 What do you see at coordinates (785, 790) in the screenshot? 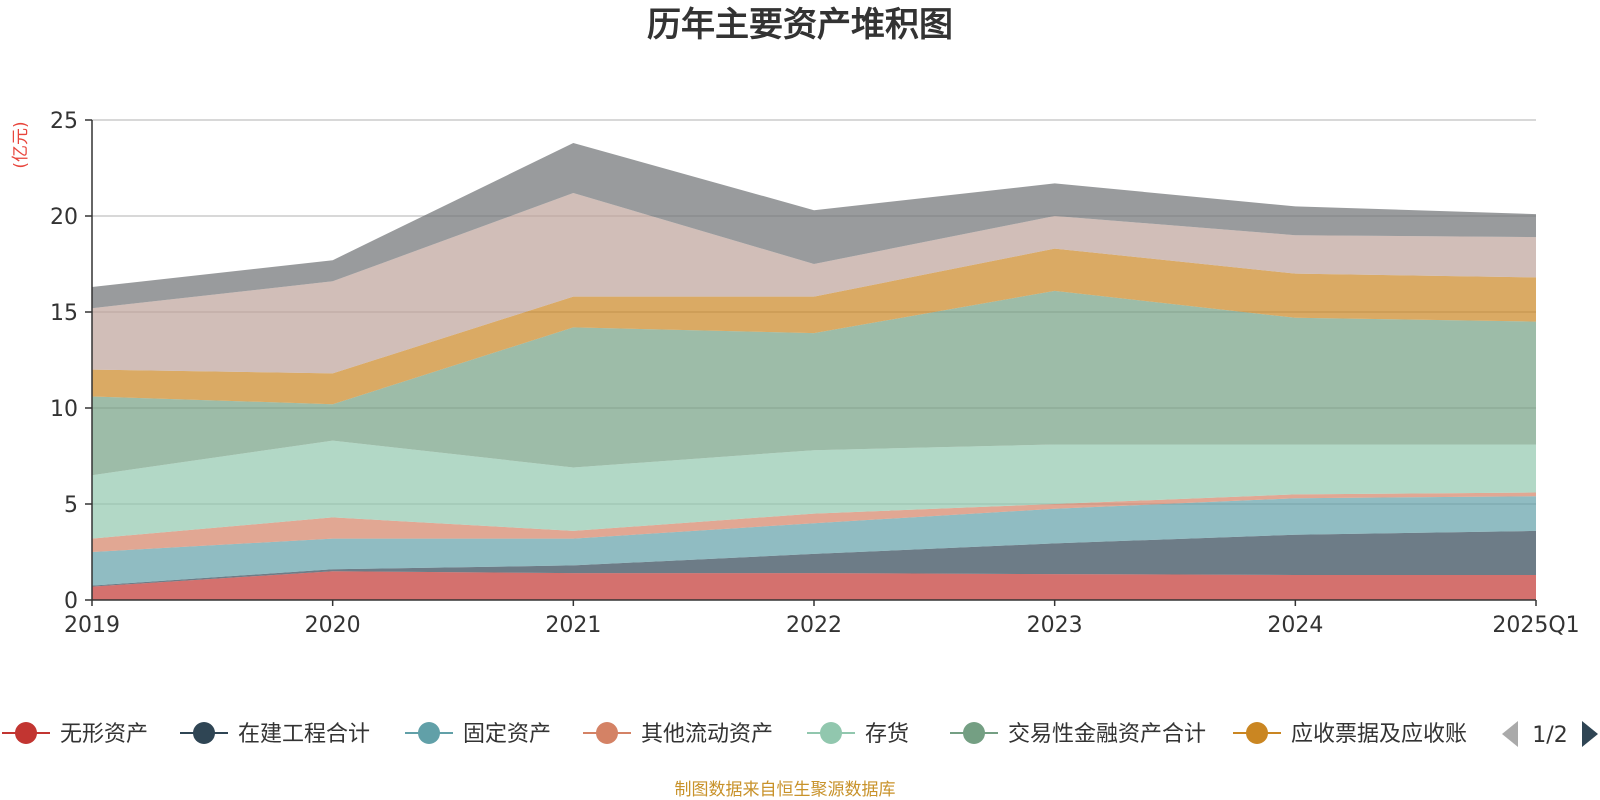
I see `data-source-footer: 制图数据来自恒生聚源数据库` at bounding box center [785, 790].